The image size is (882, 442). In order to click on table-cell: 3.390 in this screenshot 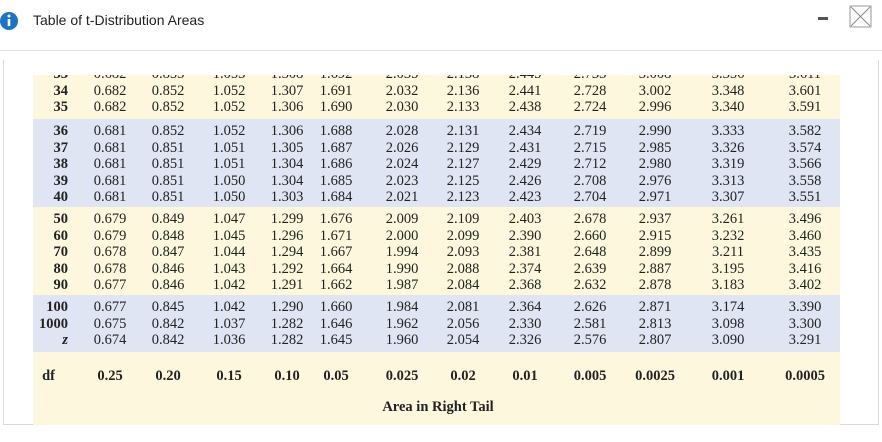, I will do `click(805, 307)`.